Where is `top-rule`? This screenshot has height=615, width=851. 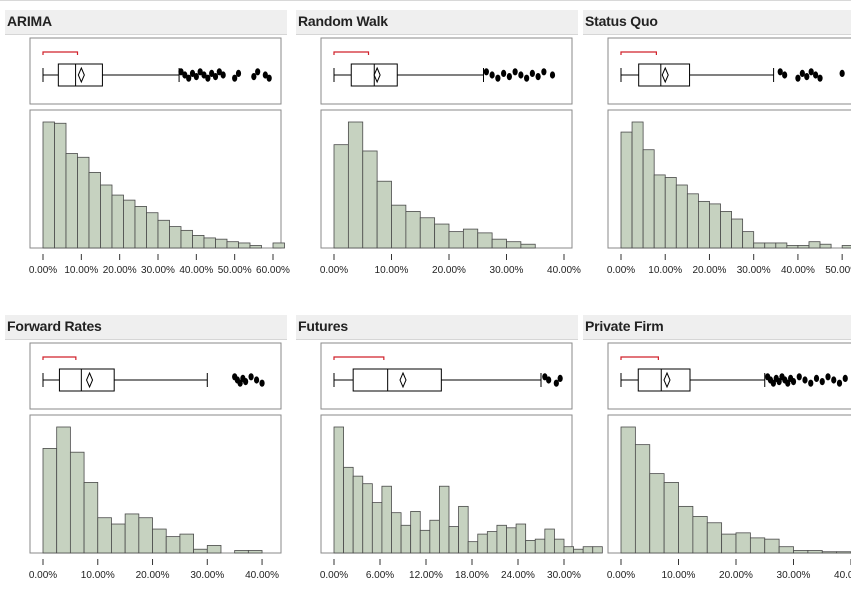
top-rule is located at coordinates (425, 4).